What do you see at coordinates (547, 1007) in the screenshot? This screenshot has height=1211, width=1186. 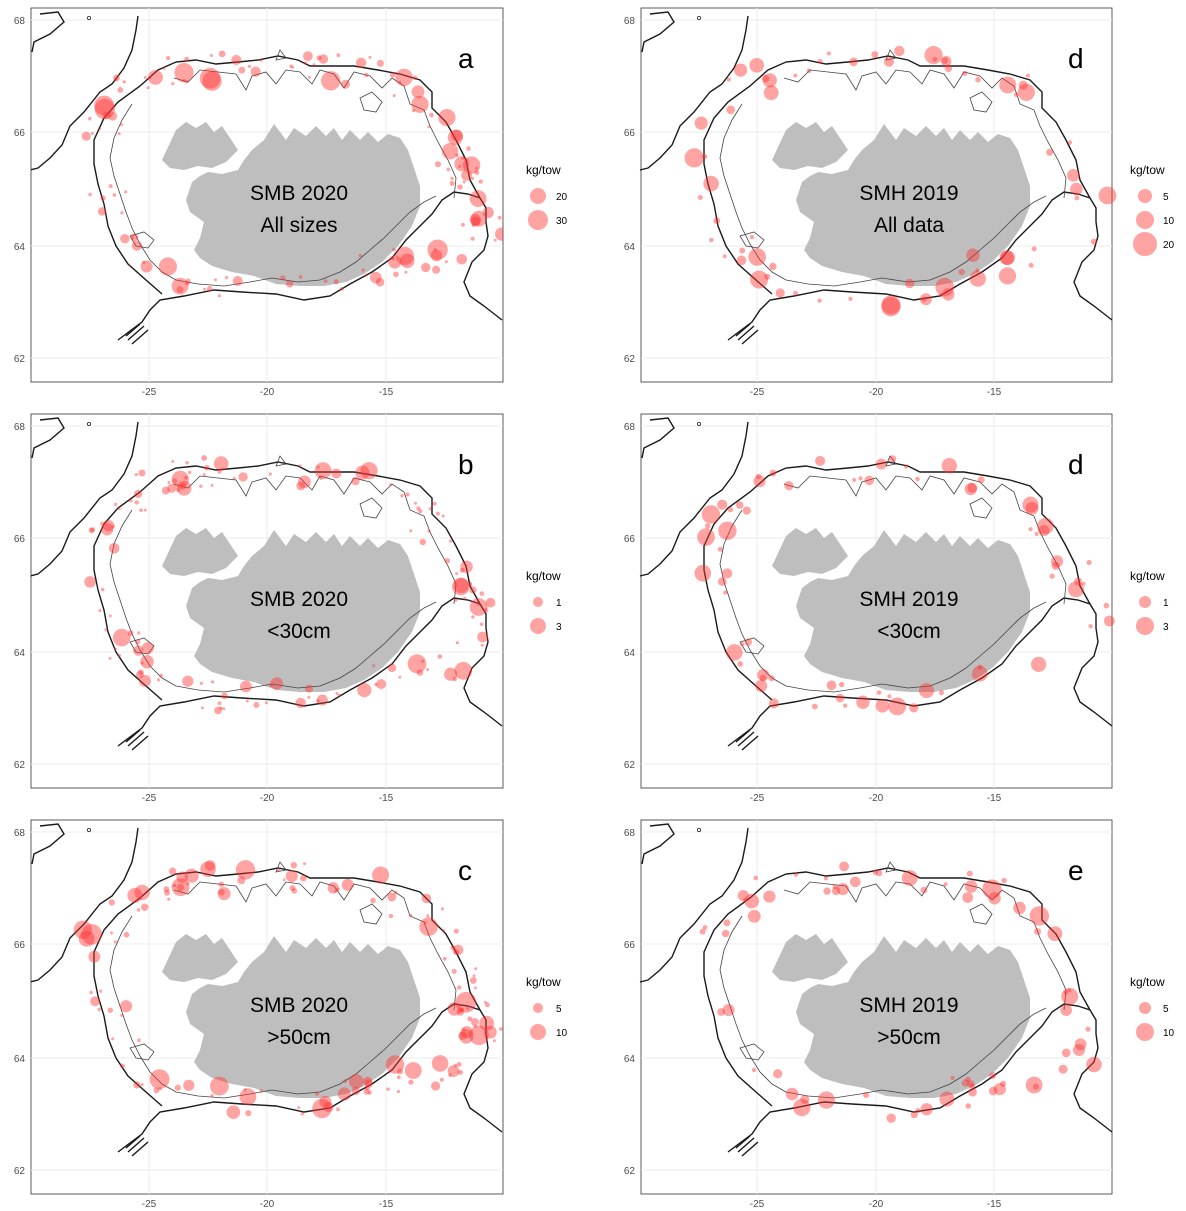 I see `size-legend: kg/tow 5 10` at bounding box center [547, 1007].